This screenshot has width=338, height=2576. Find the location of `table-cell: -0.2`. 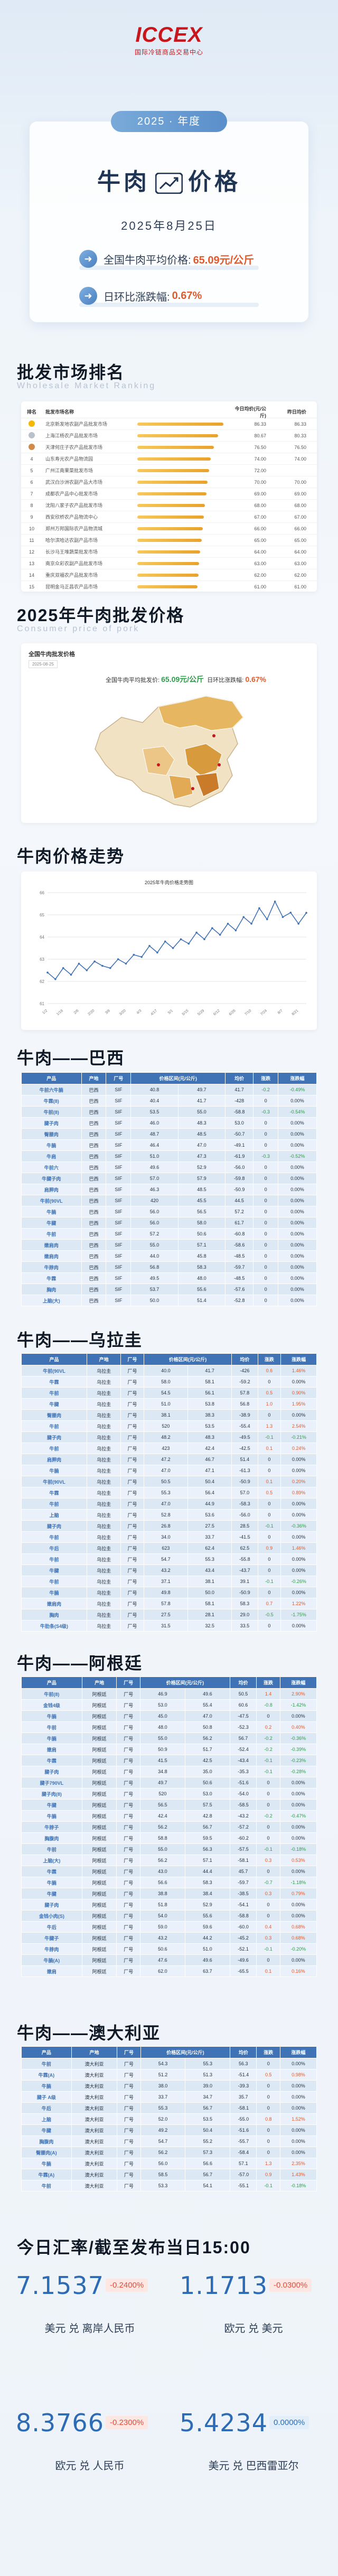

table-cell: -0.2 is located at coordinates (268, 1738).